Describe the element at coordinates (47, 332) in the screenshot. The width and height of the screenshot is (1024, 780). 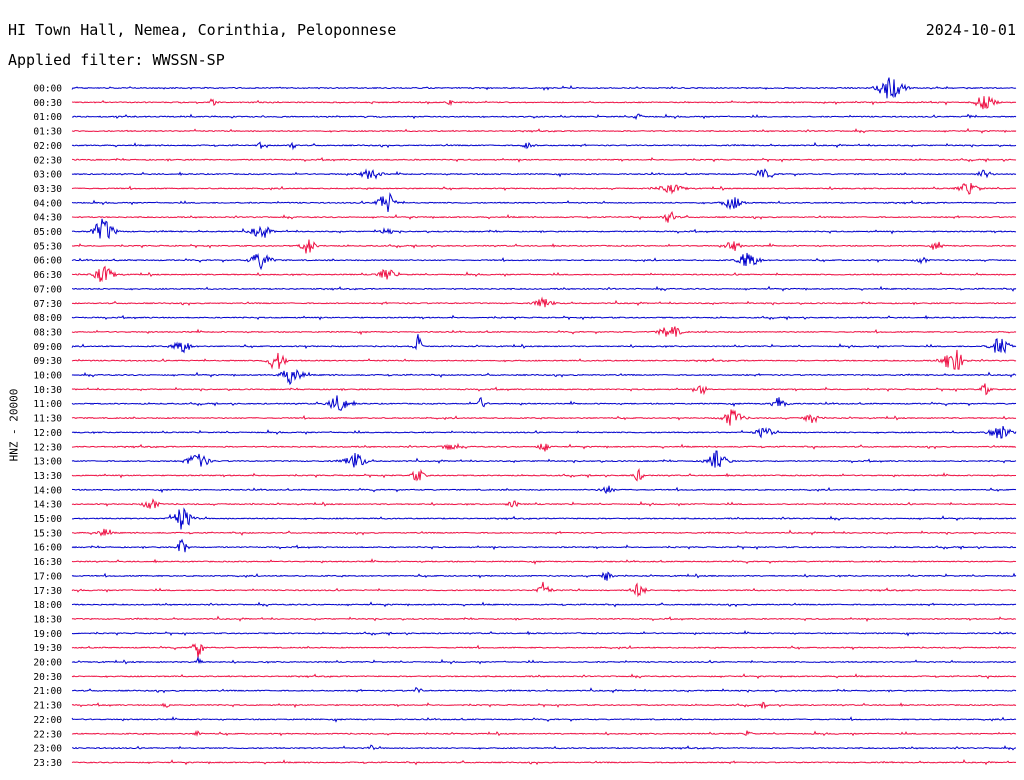
I see `time-label: 08:30` at that location.